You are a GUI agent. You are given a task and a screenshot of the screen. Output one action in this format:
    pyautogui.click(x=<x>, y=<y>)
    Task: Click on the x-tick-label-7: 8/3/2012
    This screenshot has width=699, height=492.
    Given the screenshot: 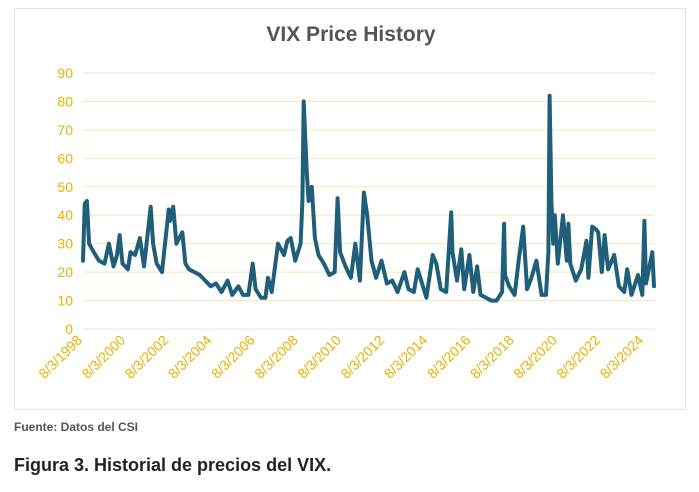 What is the action you would take?
    pyautogui.click(x=362, y=357)
    